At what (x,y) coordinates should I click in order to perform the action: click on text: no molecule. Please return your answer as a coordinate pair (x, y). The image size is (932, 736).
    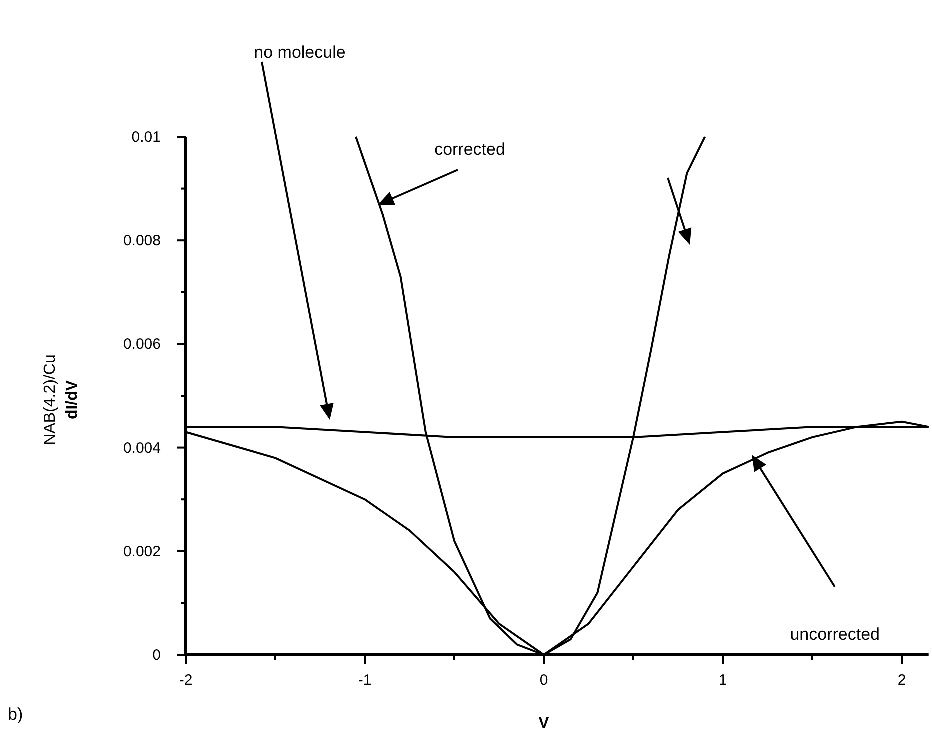
    Looking at the image, I should click on (300, 52).